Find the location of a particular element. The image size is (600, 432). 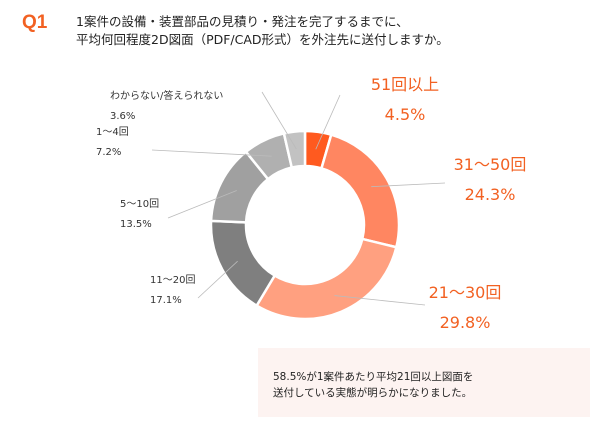

category-label: 1～4回 is located at coordinates (112, 132).